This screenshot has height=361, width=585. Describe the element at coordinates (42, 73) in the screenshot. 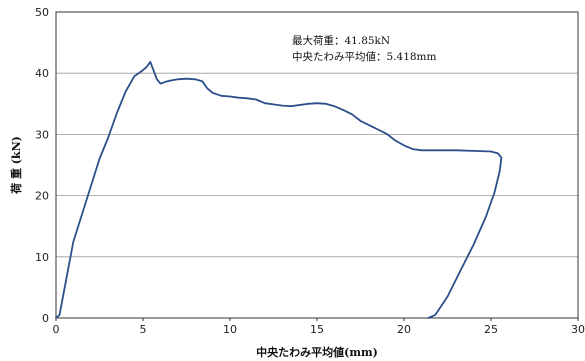

I see `y-tick-label: 40` at that location.